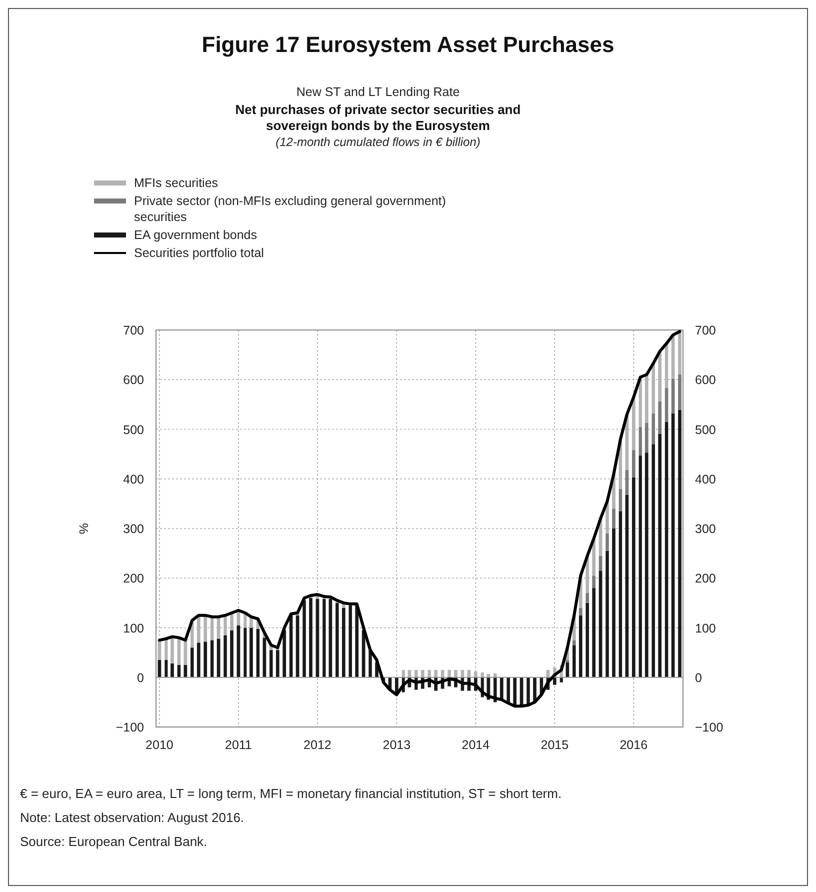 The width and height of the screenshot is (816, 892). I want to click on text: Note: Latest observation: August 2016., so click(132, 817).